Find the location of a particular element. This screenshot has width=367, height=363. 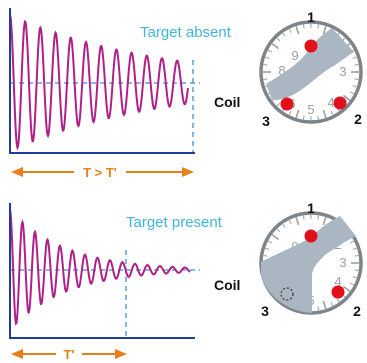

period-arrow: T' is located at coordinates (69, 354).